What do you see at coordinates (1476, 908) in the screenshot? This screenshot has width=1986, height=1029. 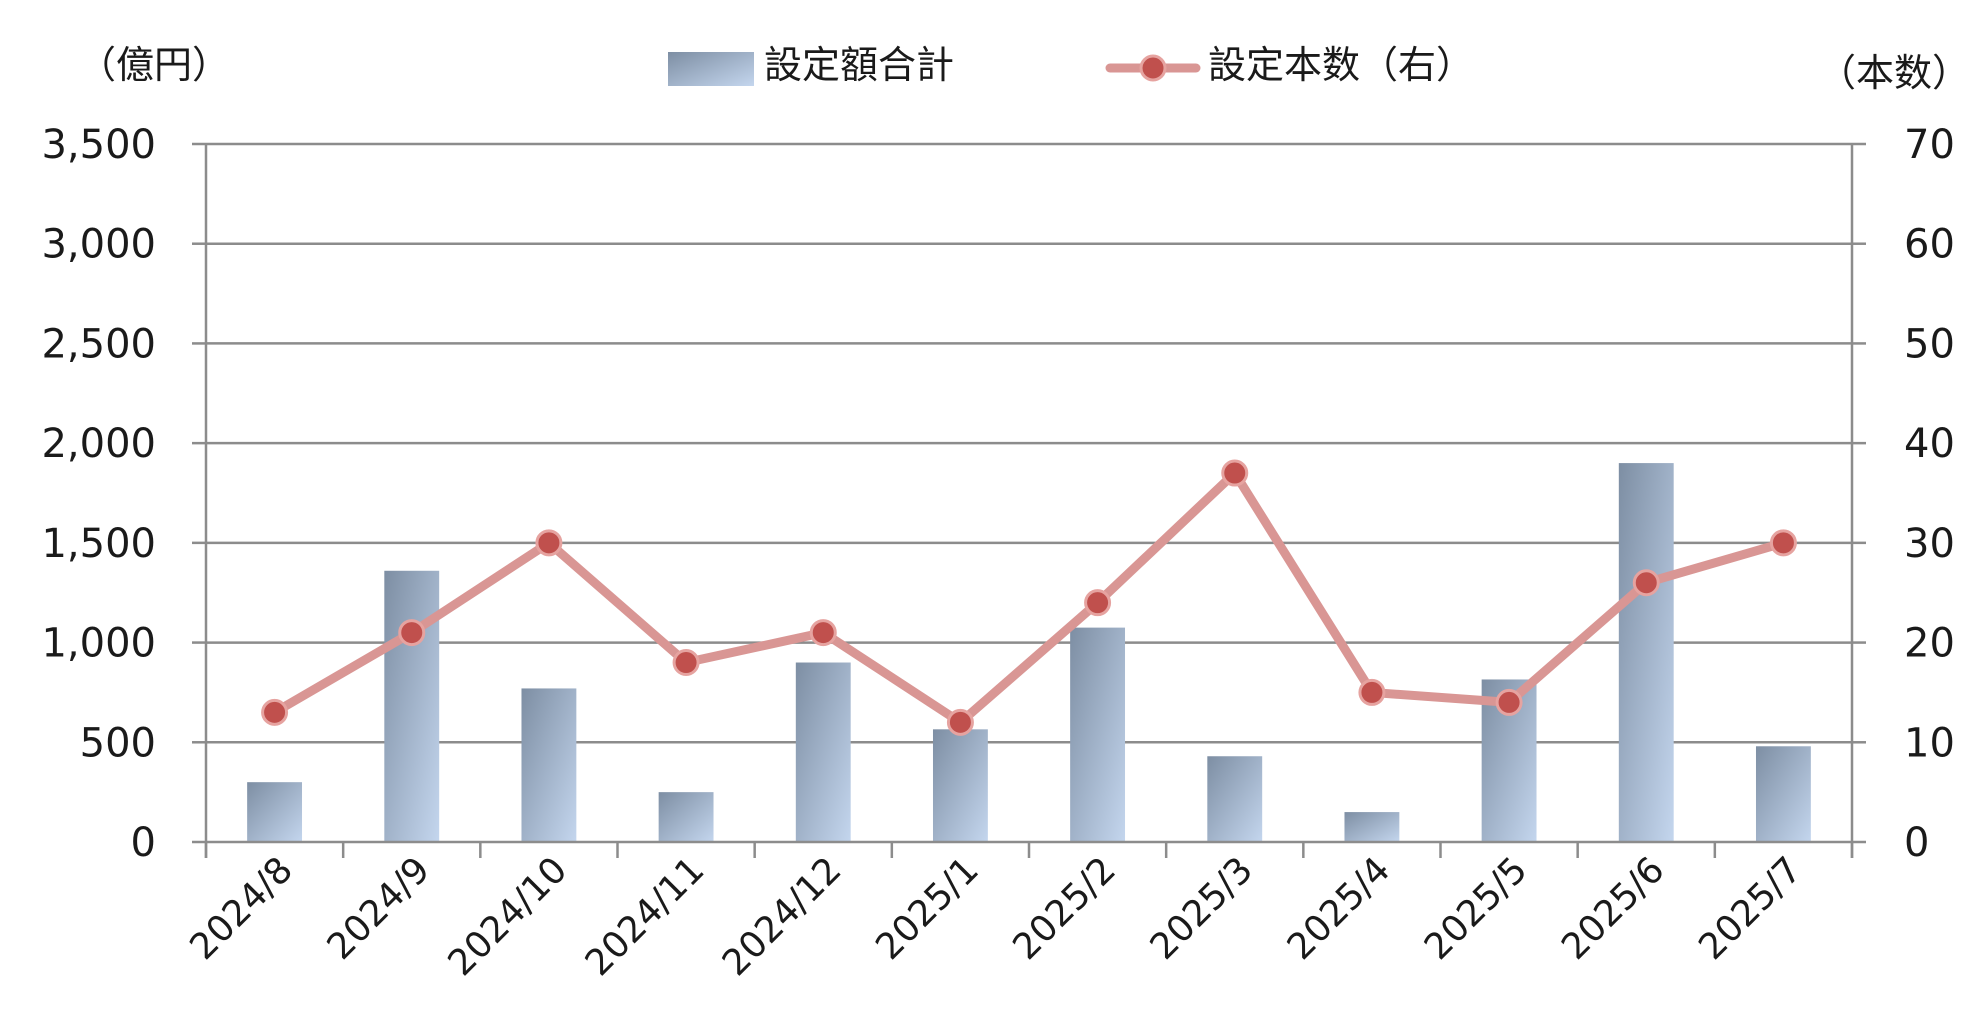 I see `x-tick-label: 2025/5` at bounding box center [1476, 908].